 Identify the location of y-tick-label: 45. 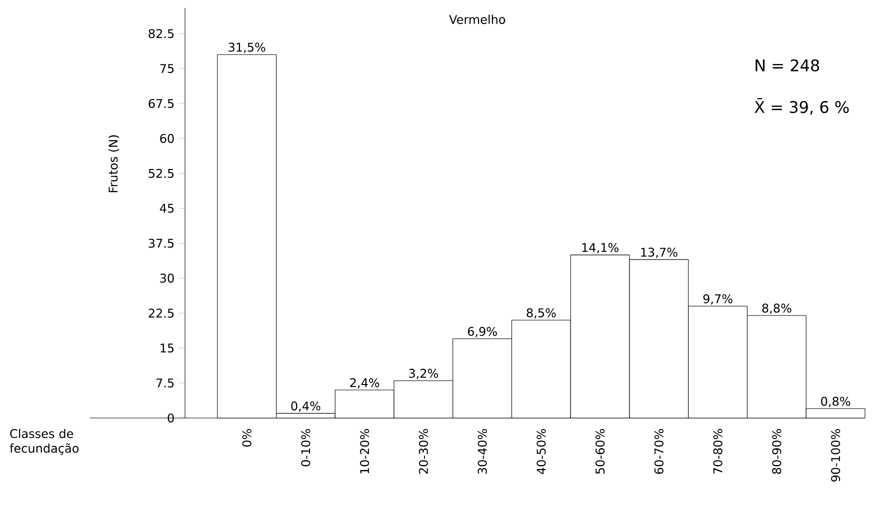
(167, 208).